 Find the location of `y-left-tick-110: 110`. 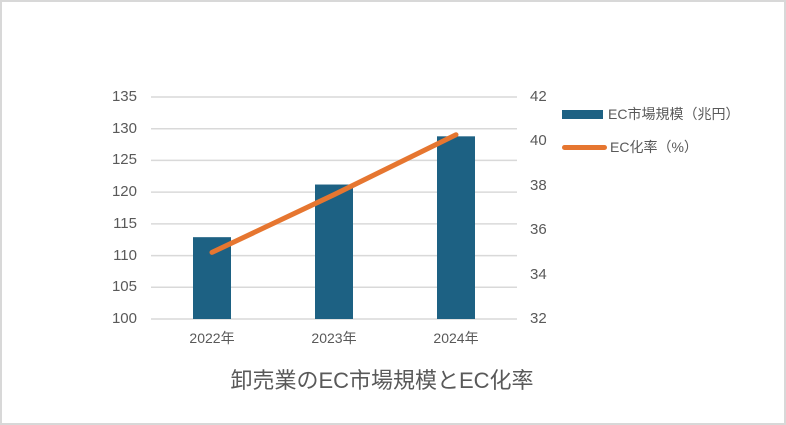

y-left-tick-110: 110 is located at coordinates (125, 255).